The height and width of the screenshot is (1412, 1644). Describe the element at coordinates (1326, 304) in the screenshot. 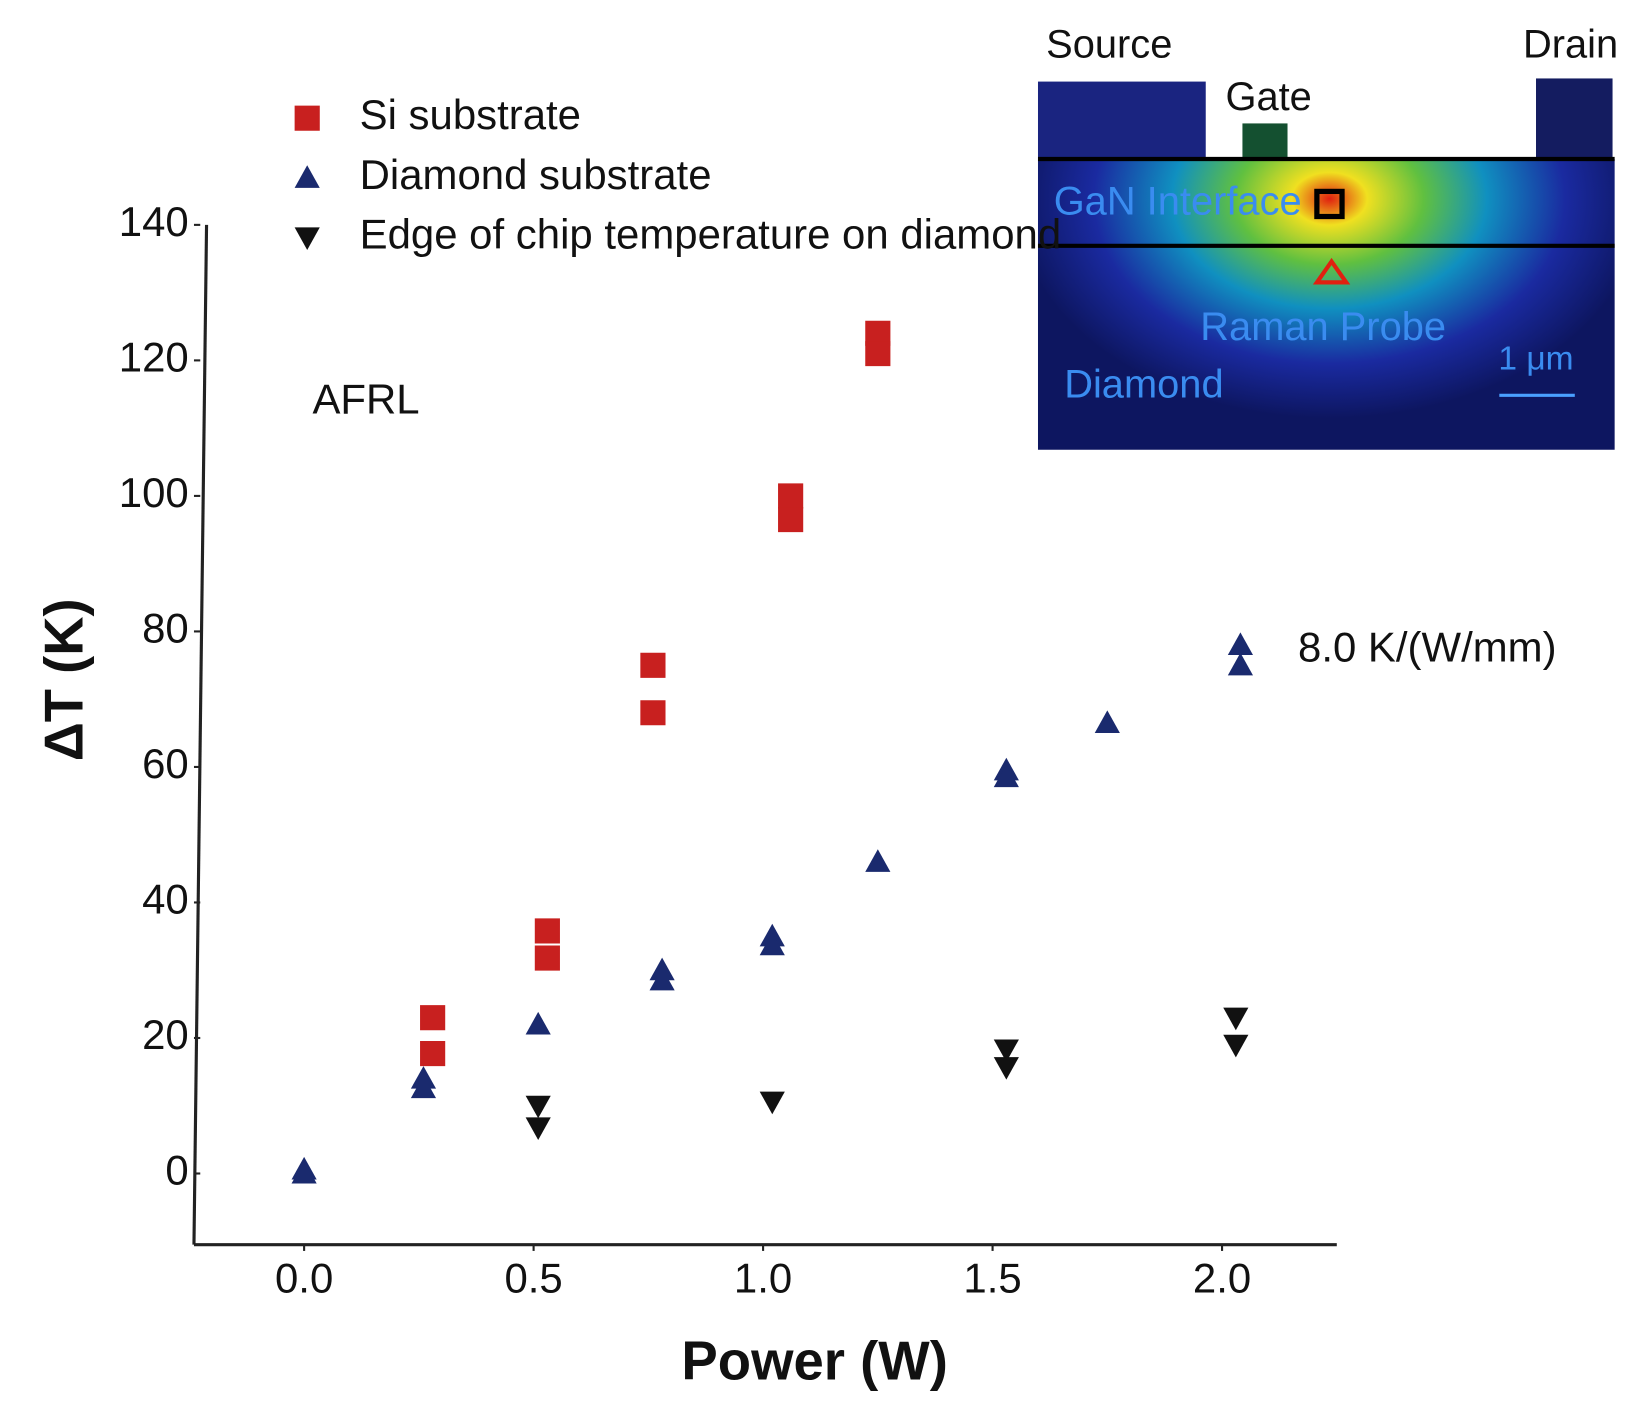

I see `inset-heatmap` at that location.